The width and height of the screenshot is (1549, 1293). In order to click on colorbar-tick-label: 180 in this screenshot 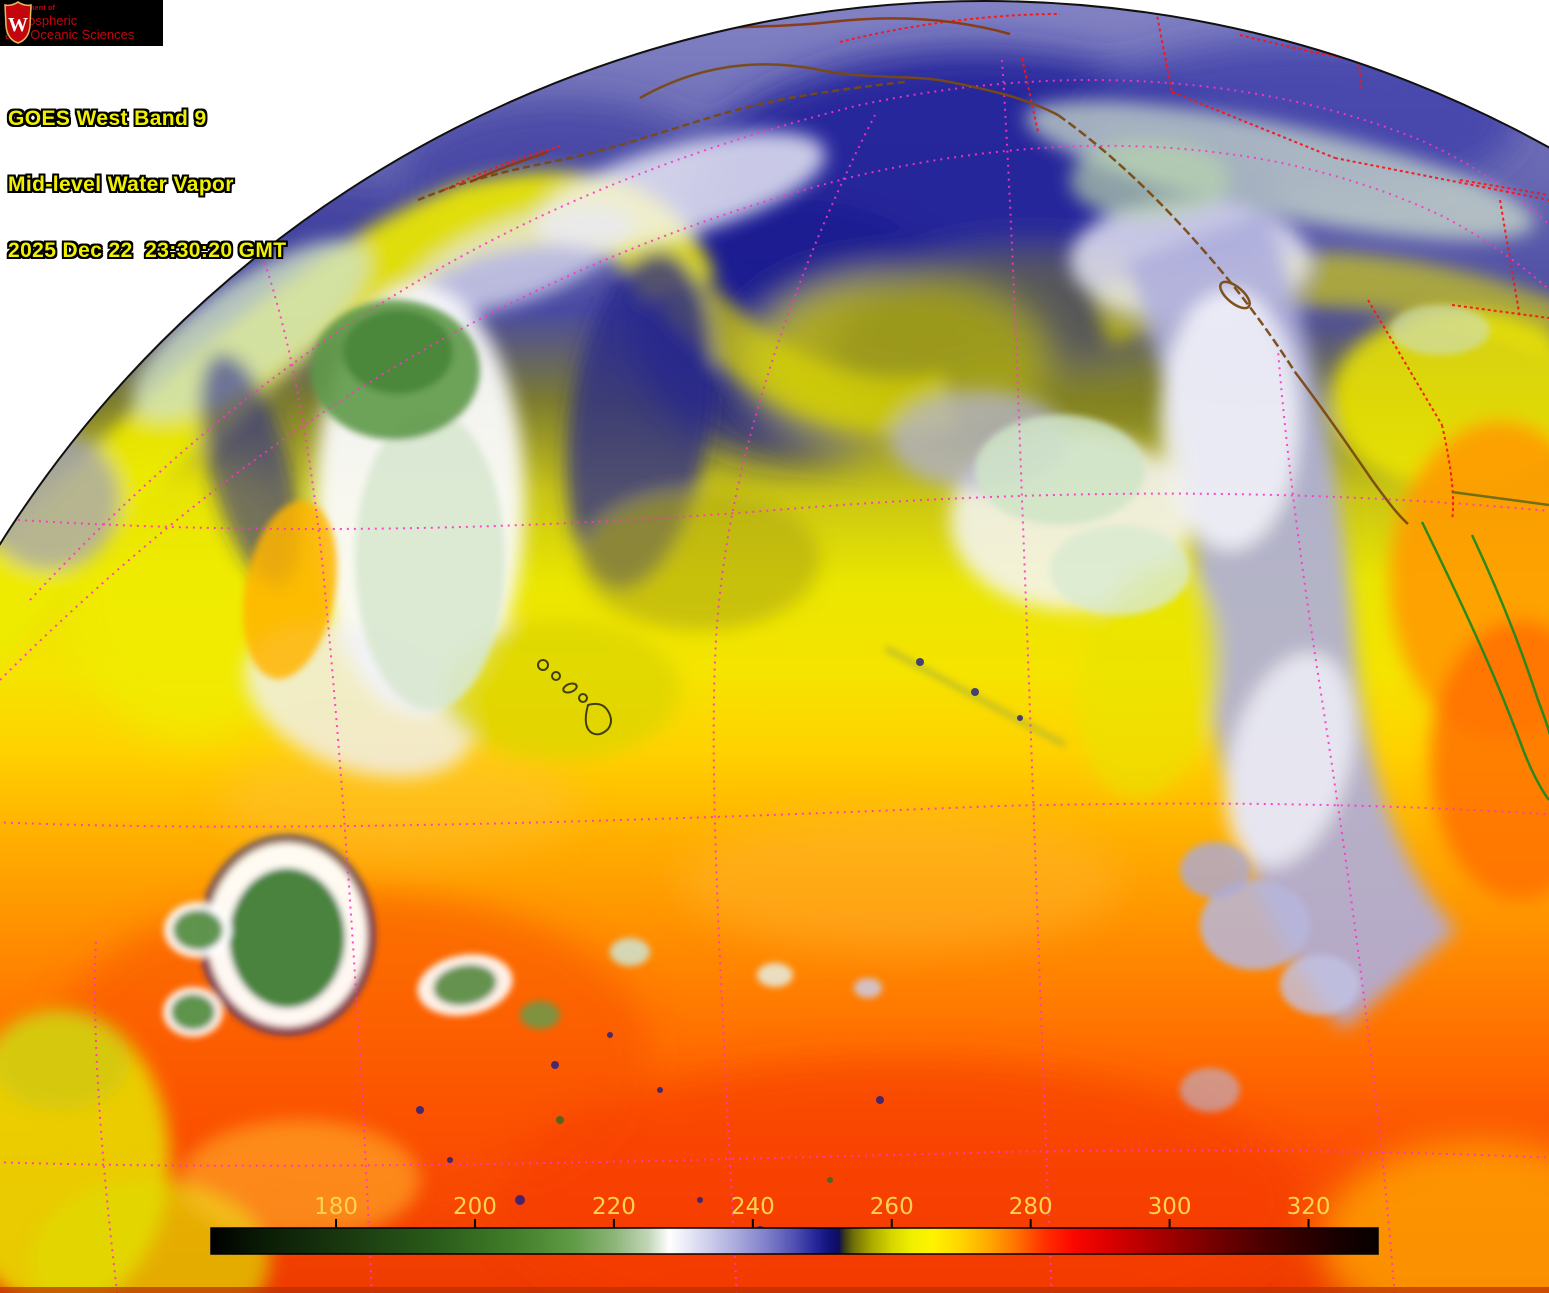, I will do `click(336, 1207)`.